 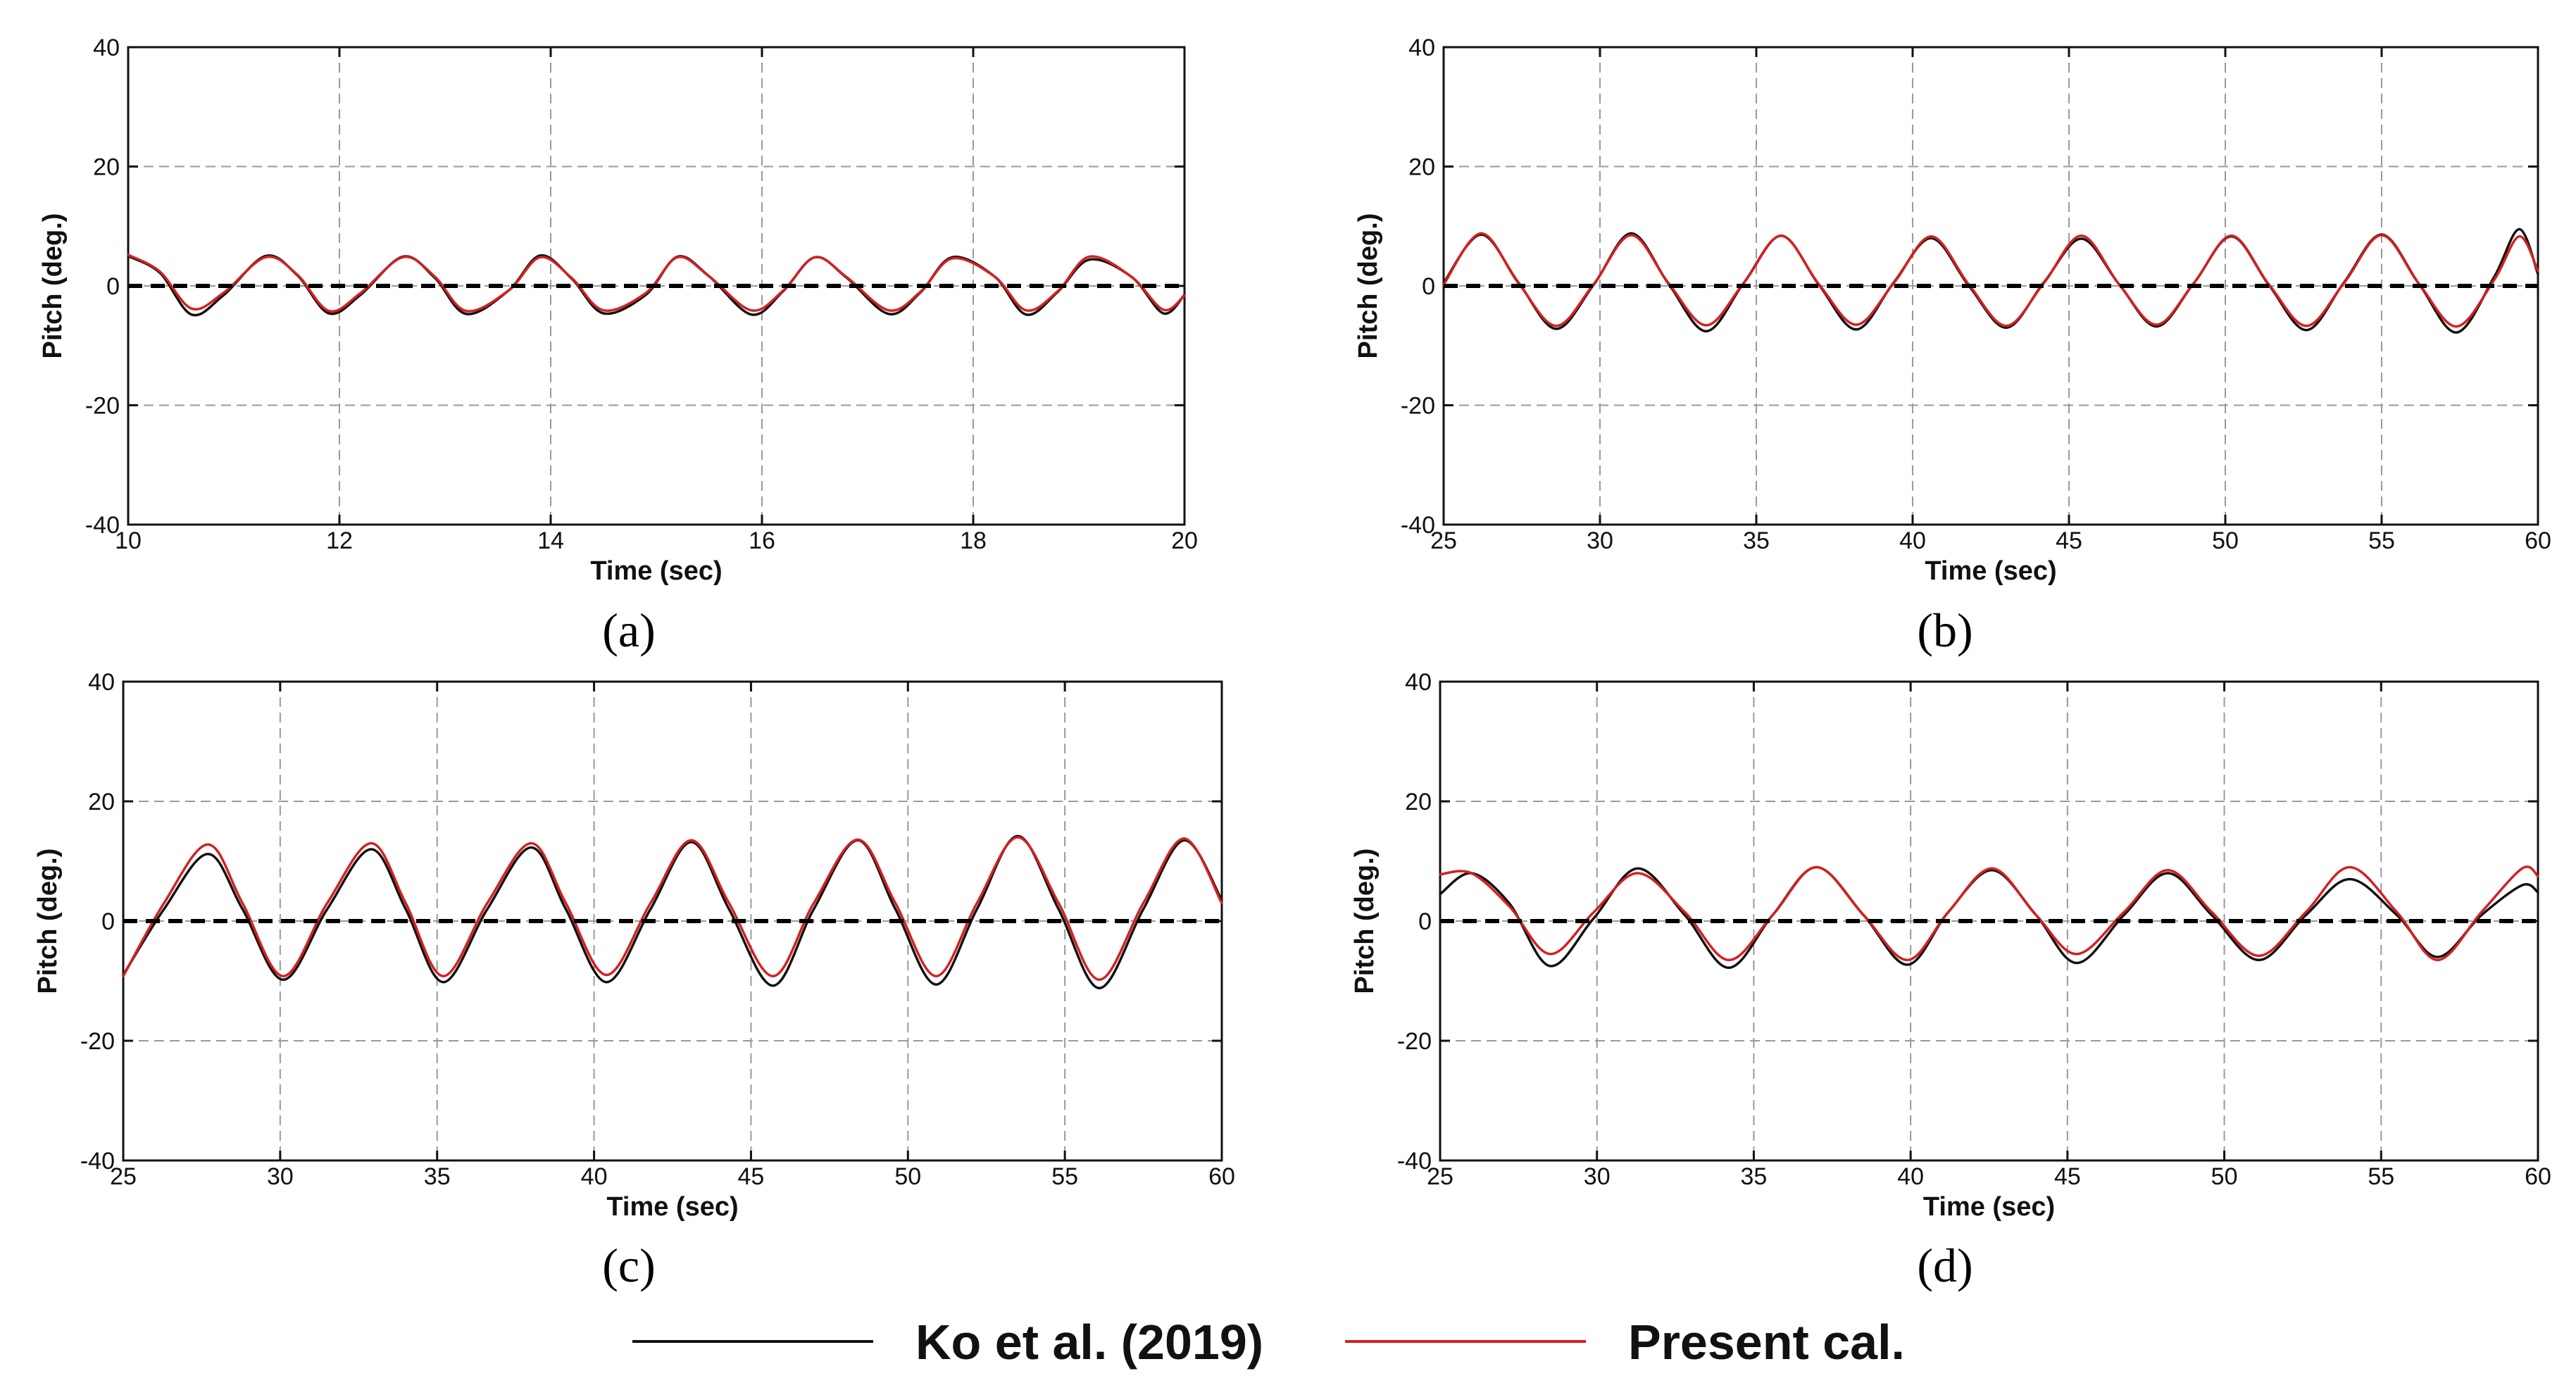 What do you see at coordinates (550, 540) in the screenshot?
I see `x-tick-label-a-2: 14` at bounding box center [550, 540].